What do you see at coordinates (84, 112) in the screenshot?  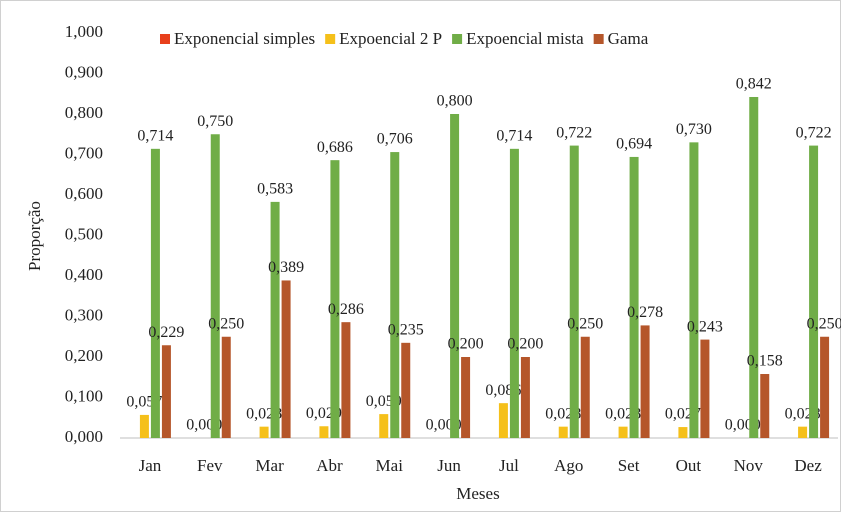 I see `y-tick-label: 0,800` at bounding box center [84, 112].